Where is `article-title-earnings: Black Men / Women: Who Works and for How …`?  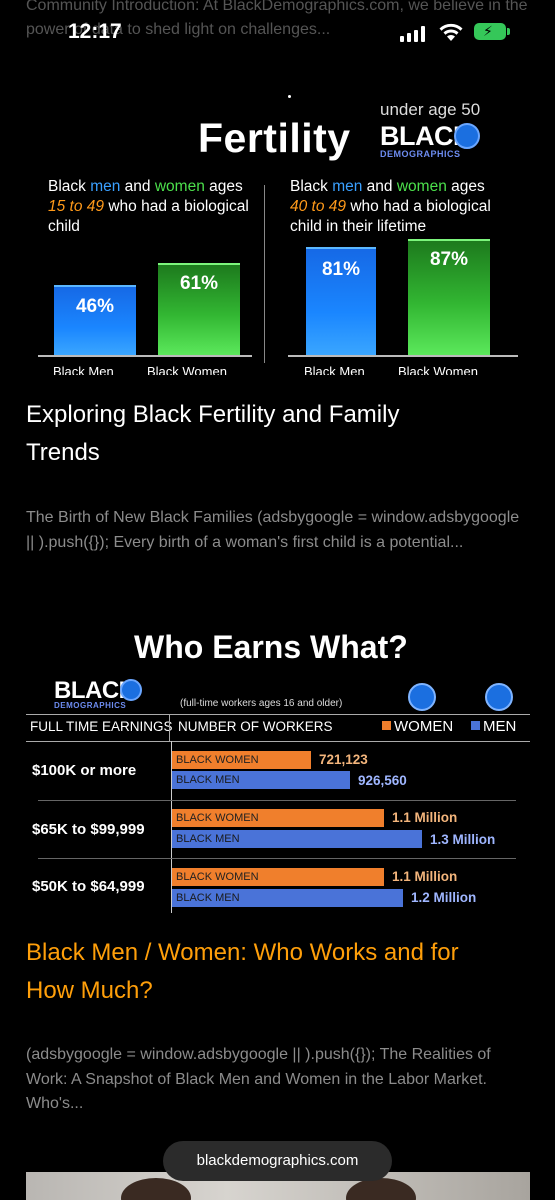 article-title-earnings: Black Men / Women: Who Works and for How … is located at coordinates (242, 971).